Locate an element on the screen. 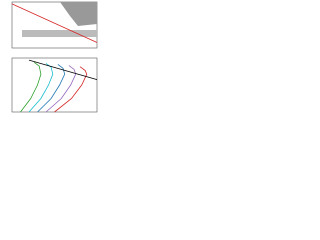  shaded-region is located at coordinates (78, 14).